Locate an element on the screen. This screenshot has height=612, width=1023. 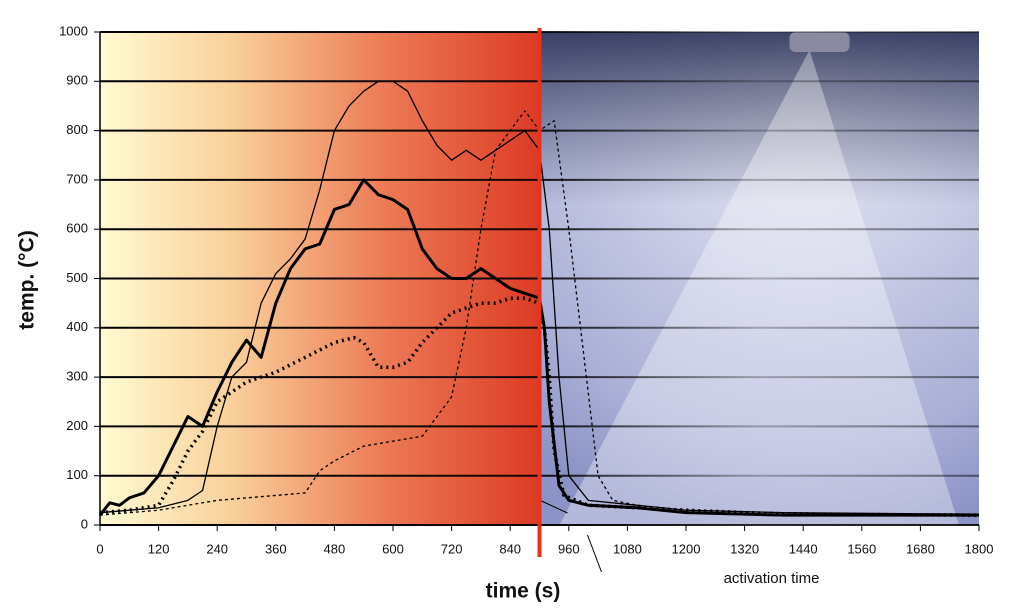
x-tick-label: 960 is located at coordinates (569, 548).